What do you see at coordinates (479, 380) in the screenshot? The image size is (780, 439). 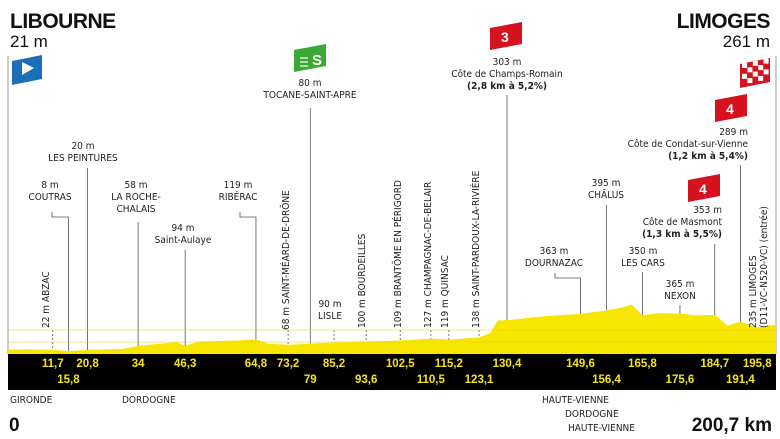 I see `km-label: 123,1` at bounding box center [479, 380].